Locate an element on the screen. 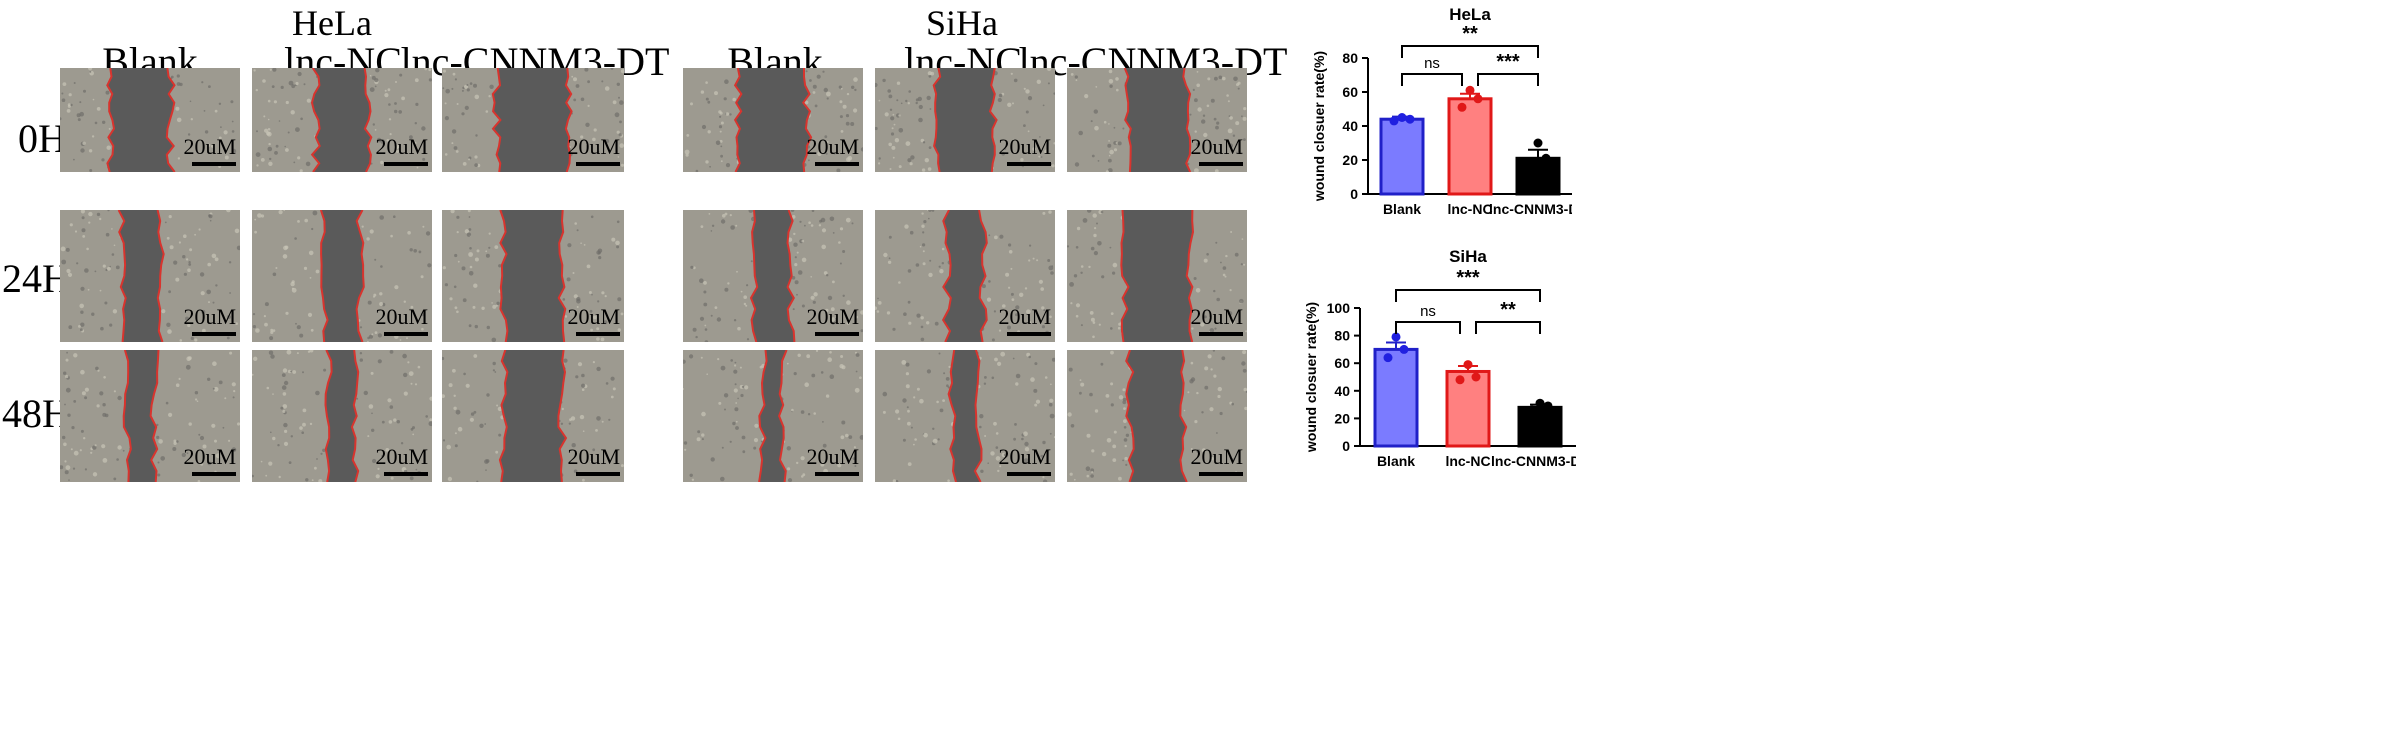 The width and height of the screenshot is (2382, 742). panel-title-hela: HeLa is located at coordinates (332, 23).